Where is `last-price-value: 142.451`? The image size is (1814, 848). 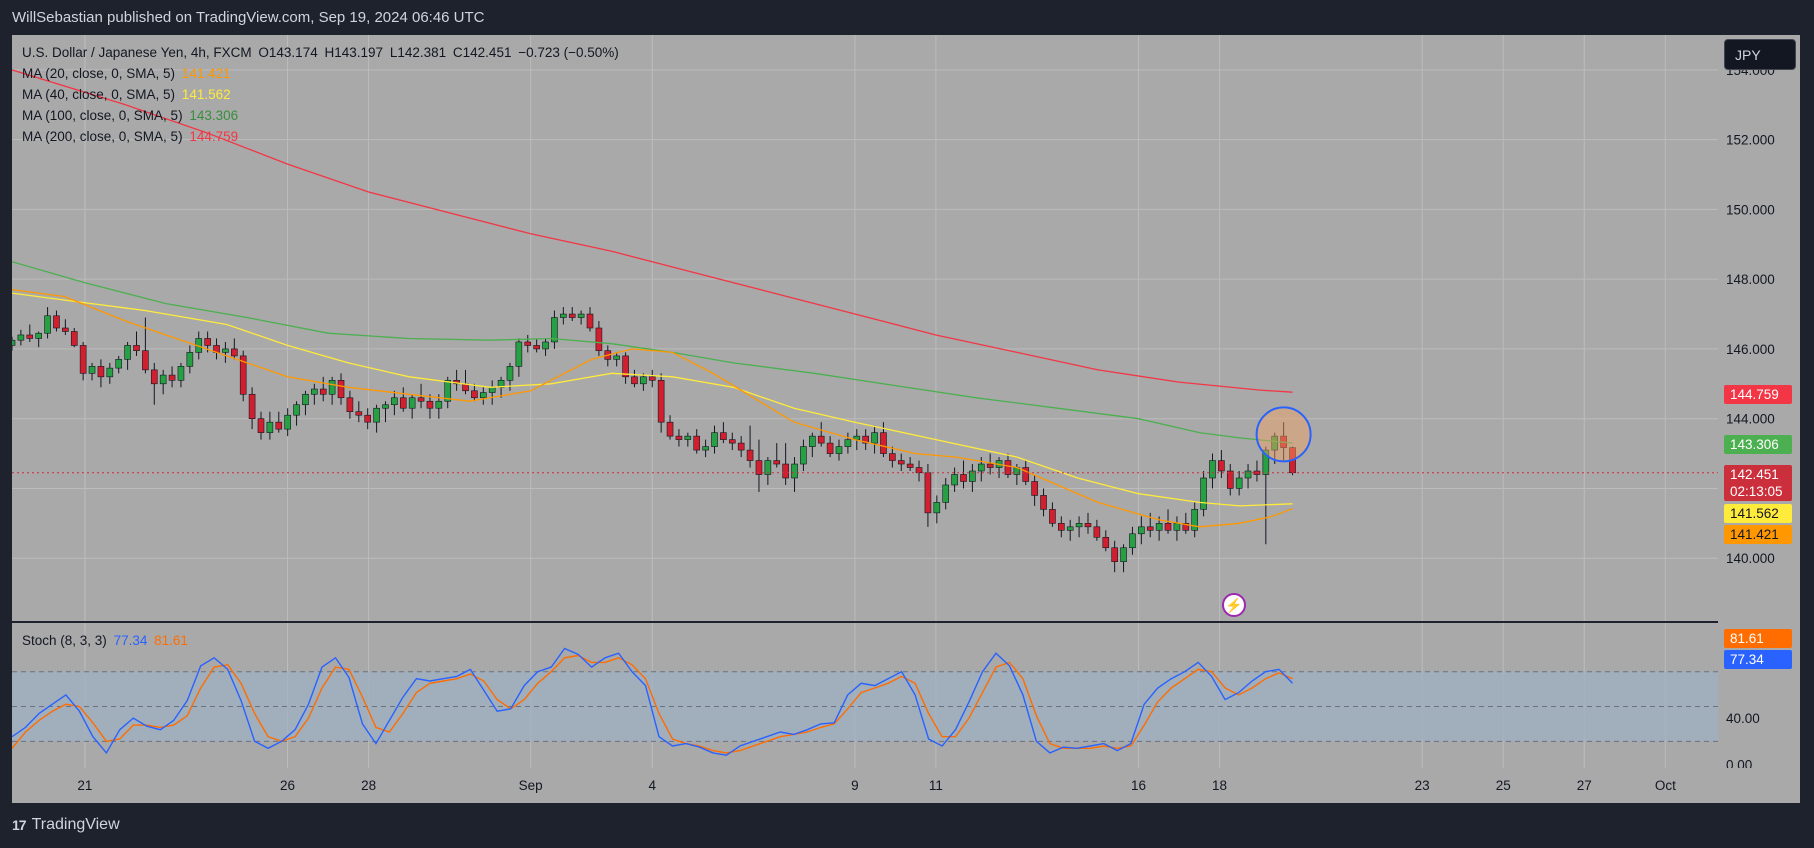
last-price-value: 142.451 is located at coordinates (1754, 474).